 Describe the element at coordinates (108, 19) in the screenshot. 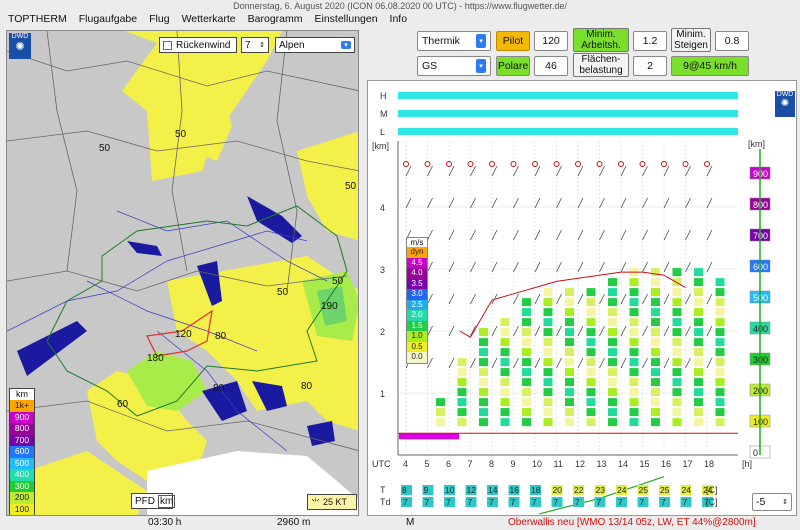

I see `menu-flugaufgabe: Flugaufgabe` at that location.